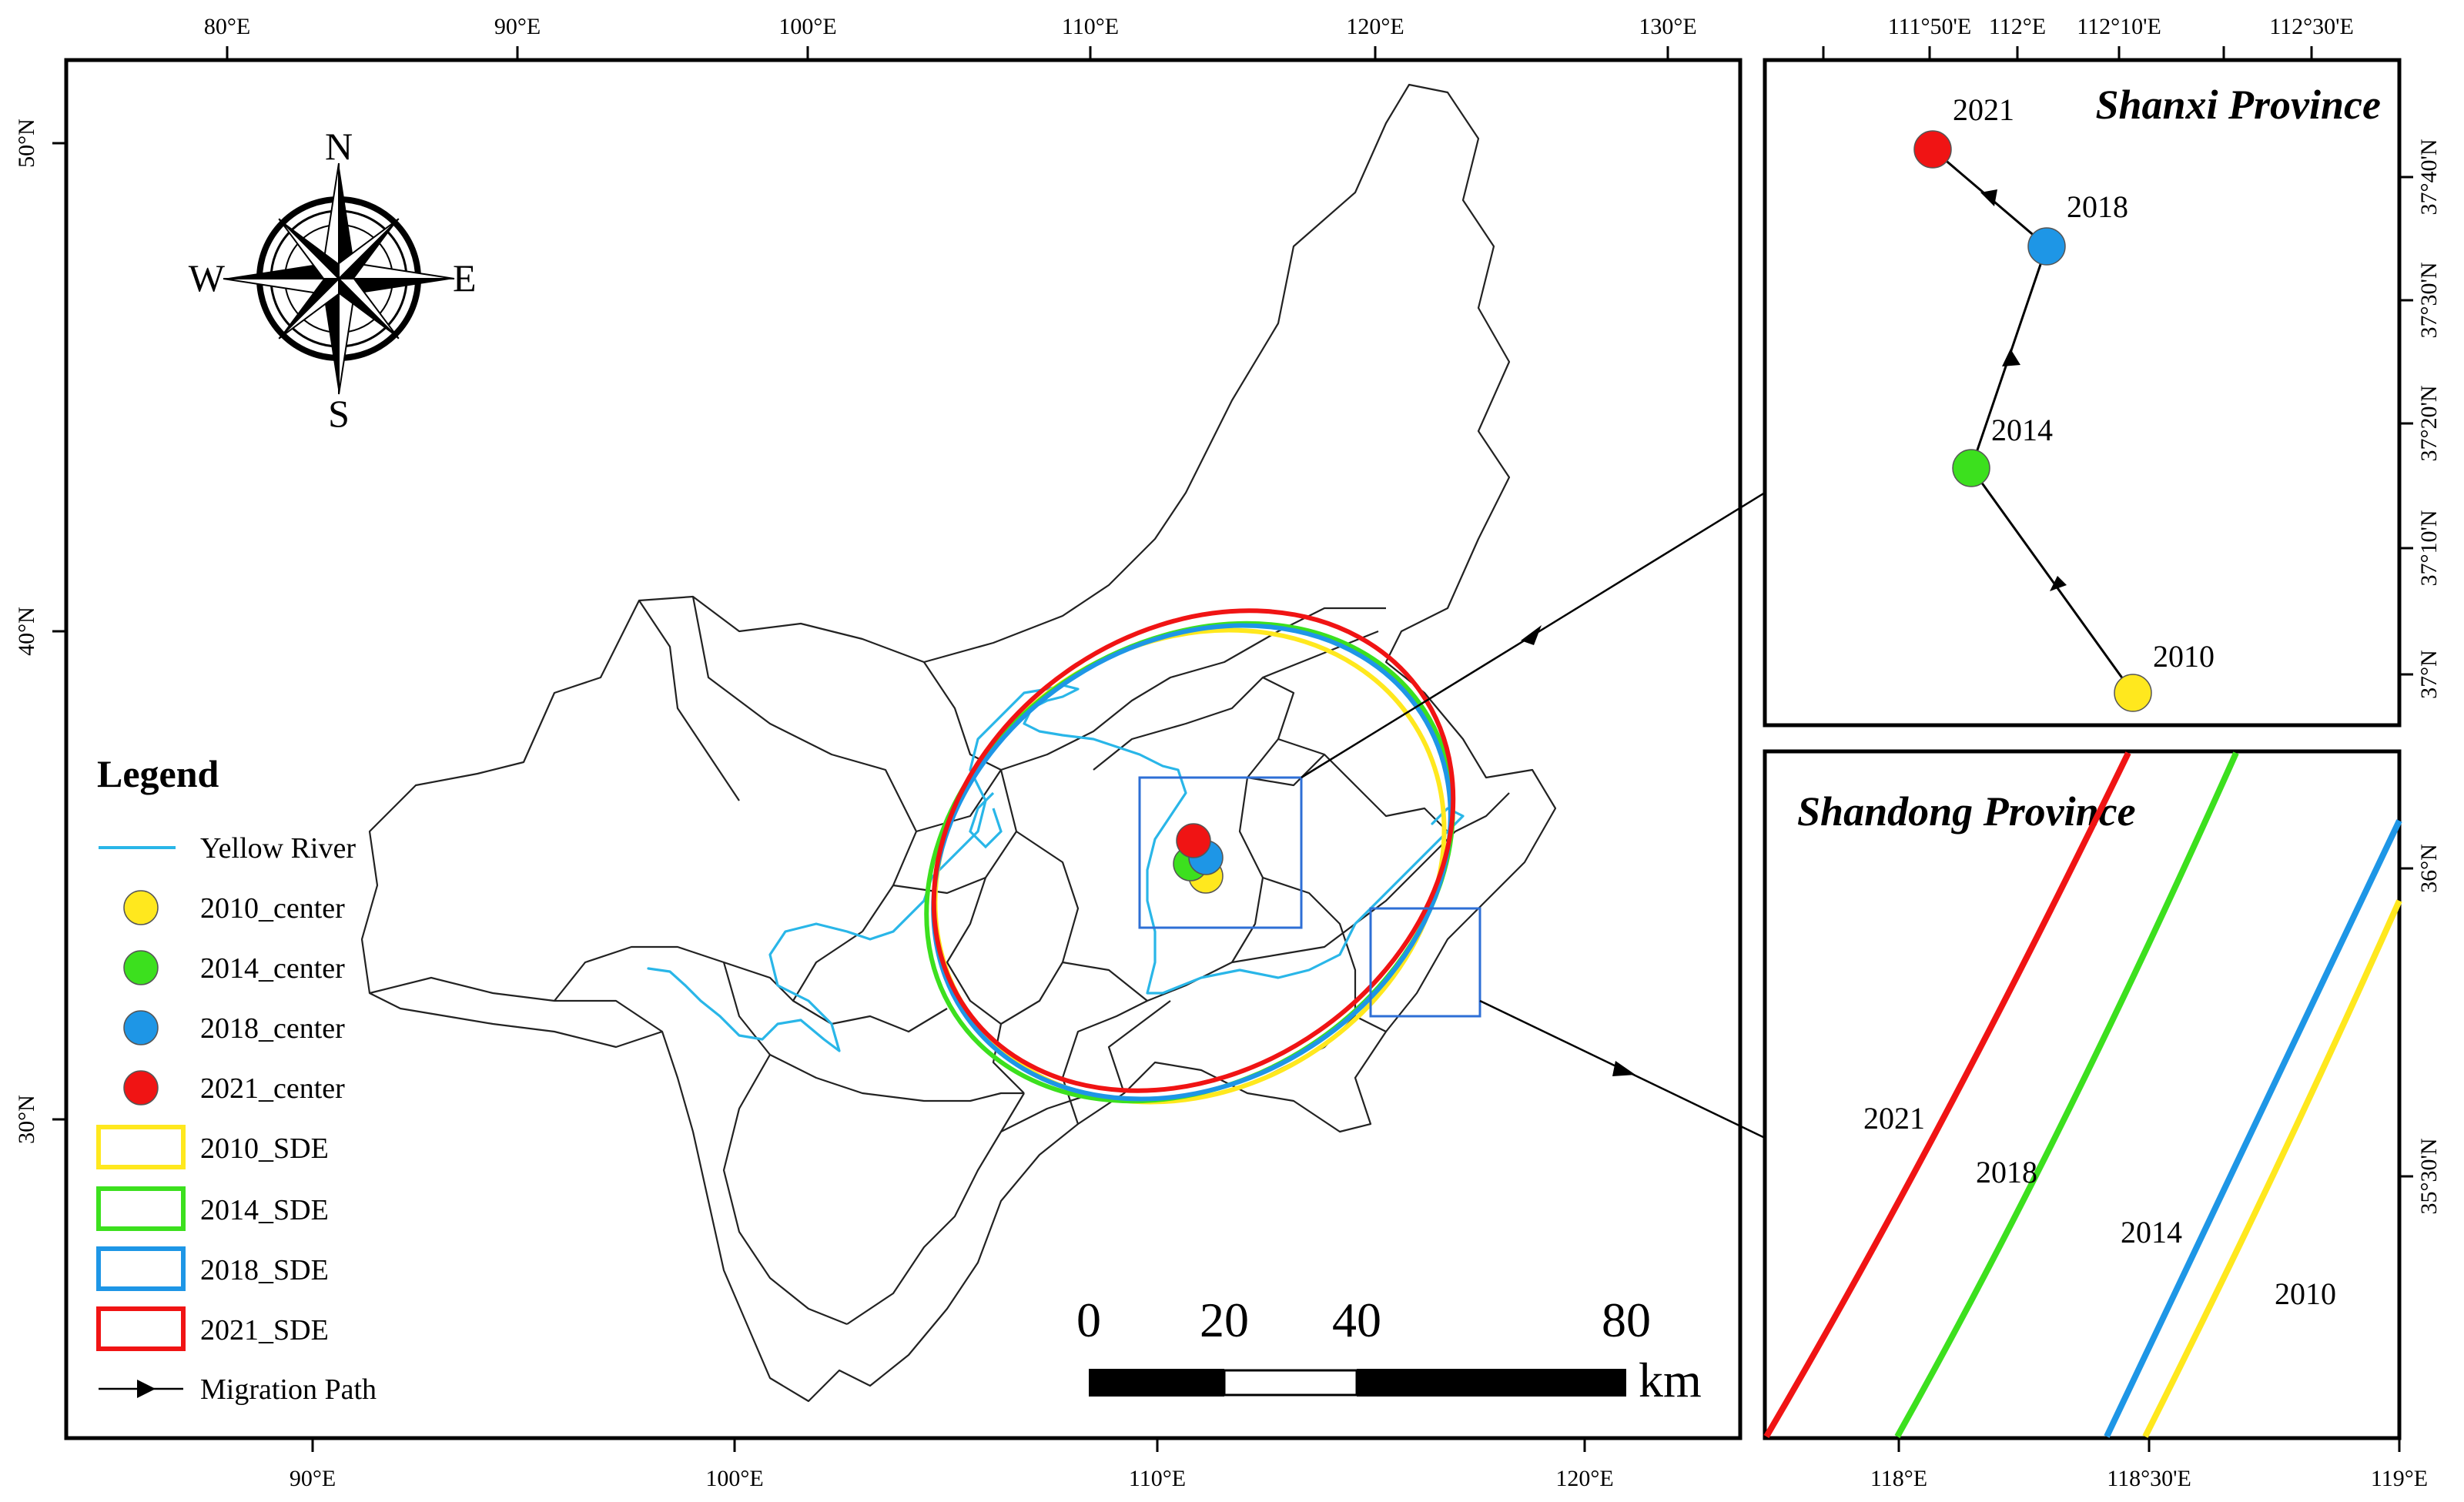  I want to click on top-ticks, so click(948, 53).